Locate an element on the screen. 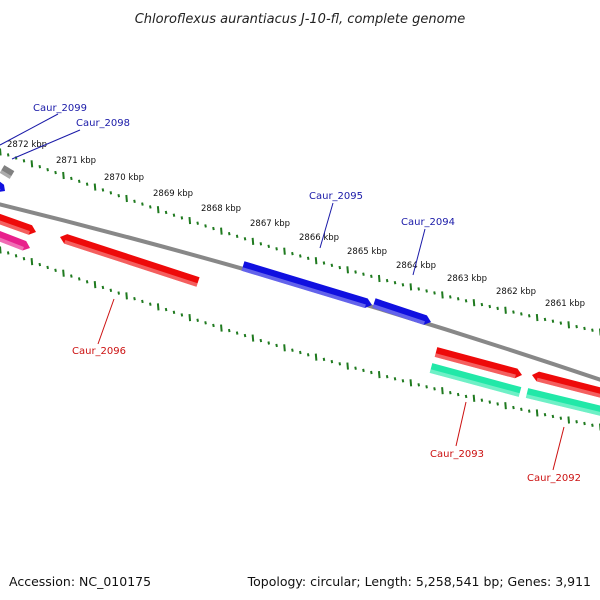 The width and height of the screenshot is (600, 600). kbp-label: 2871 kbp is located at coordinates (76, 161).